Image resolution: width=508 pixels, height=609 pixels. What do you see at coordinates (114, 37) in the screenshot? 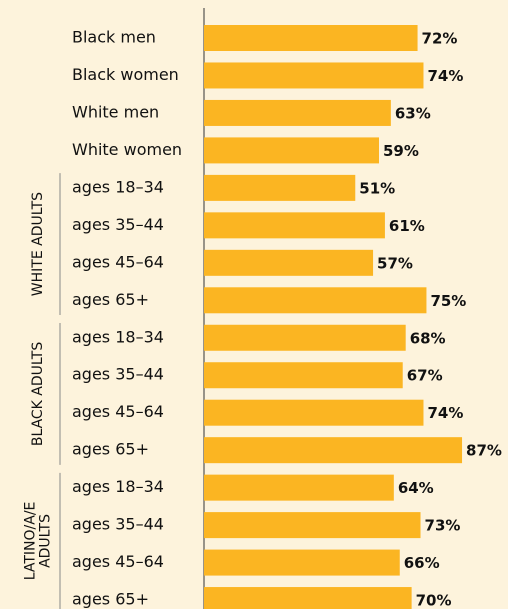
I see `category-label: Black men` at bounding box center [114, 37].